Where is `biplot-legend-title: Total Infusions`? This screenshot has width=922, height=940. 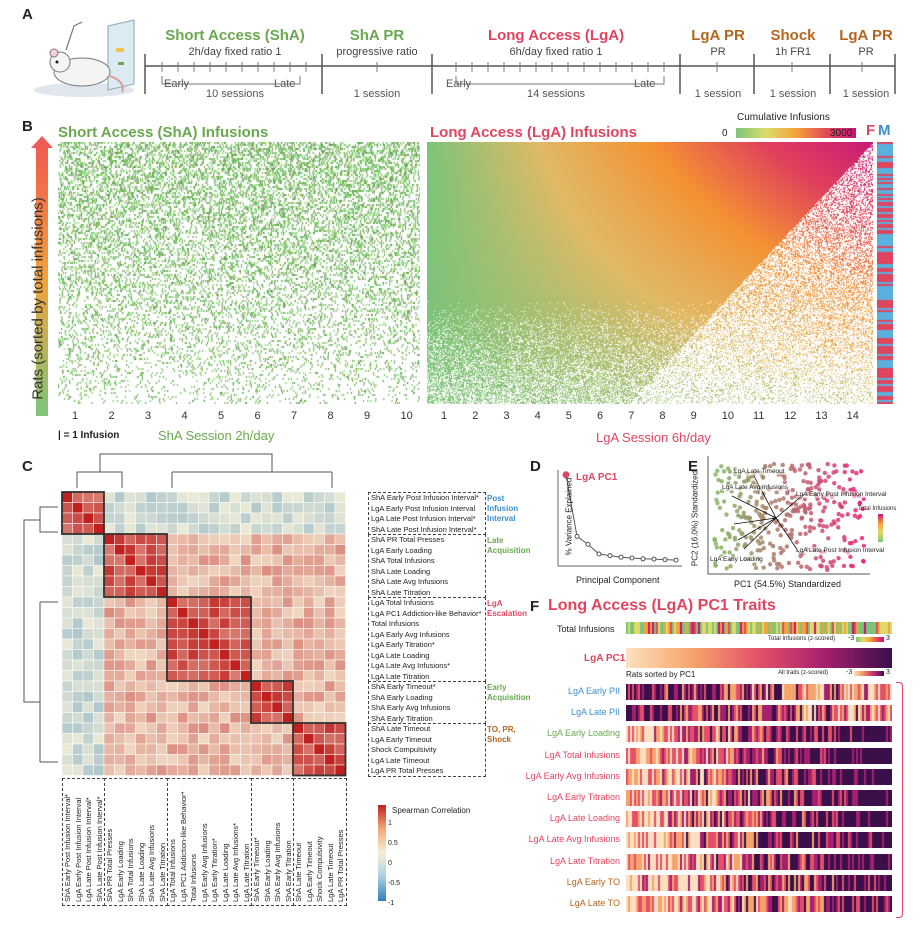
biplot-legend-title: Total Infusions is located at coordinates (877, 509).